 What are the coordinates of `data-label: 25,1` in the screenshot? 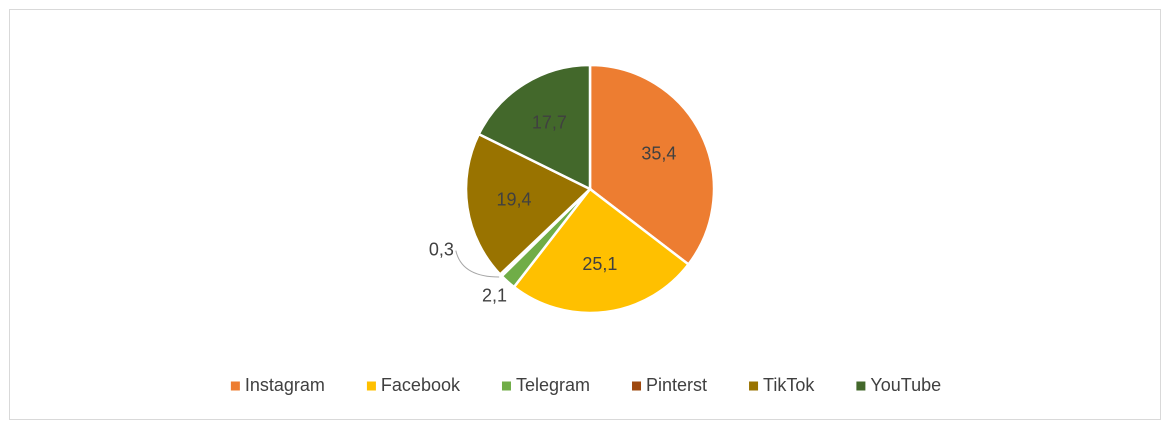 It's located at (599, 264).